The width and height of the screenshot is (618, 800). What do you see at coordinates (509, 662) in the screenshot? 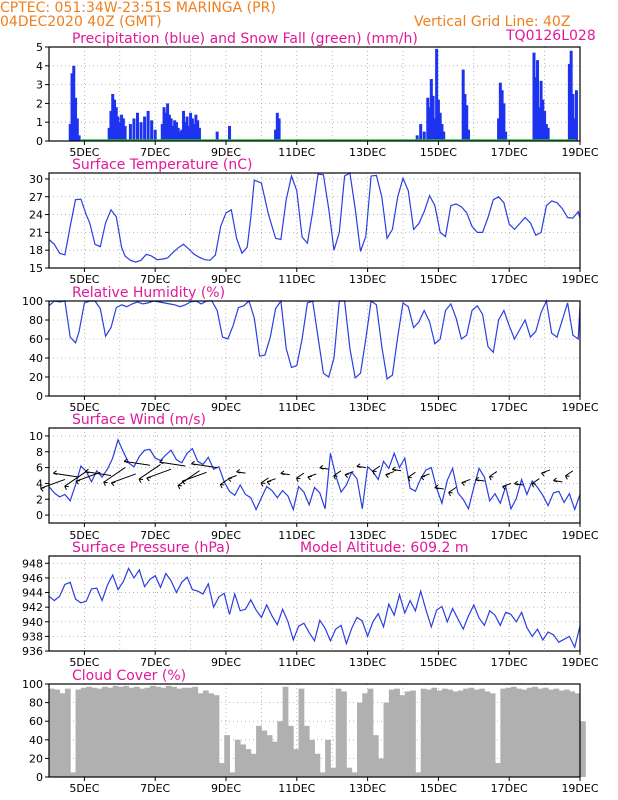
I see `xtick-label: 17DEC` at bounding box center [509, 662].